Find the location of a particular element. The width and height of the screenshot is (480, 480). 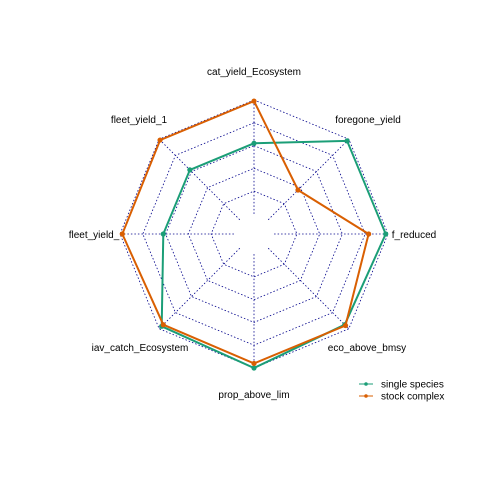

legend-label-0: single species is located at coordinates (412, 385).